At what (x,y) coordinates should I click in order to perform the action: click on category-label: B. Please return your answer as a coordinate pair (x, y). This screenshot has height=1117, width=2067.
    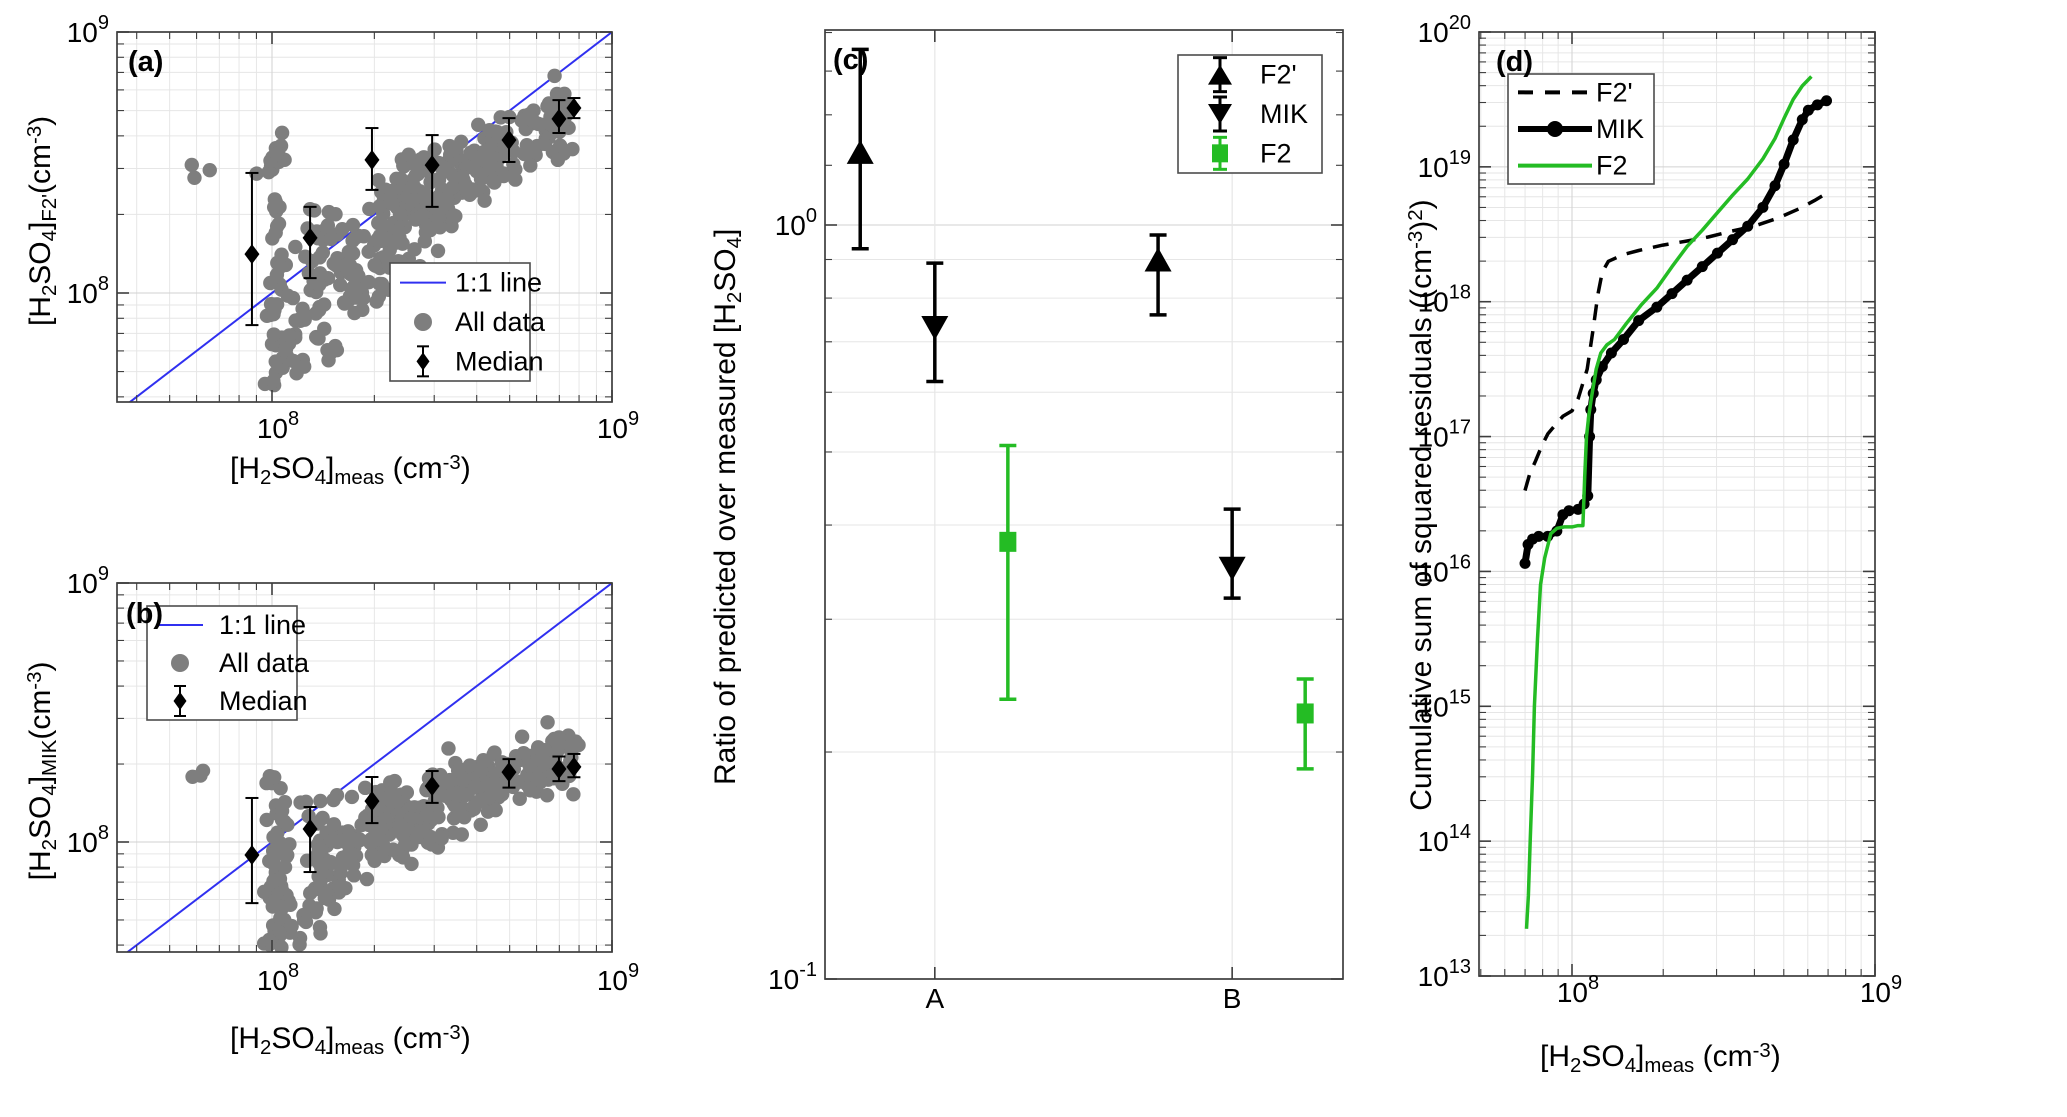
    Looking at the image, I should click on (1232, 998).